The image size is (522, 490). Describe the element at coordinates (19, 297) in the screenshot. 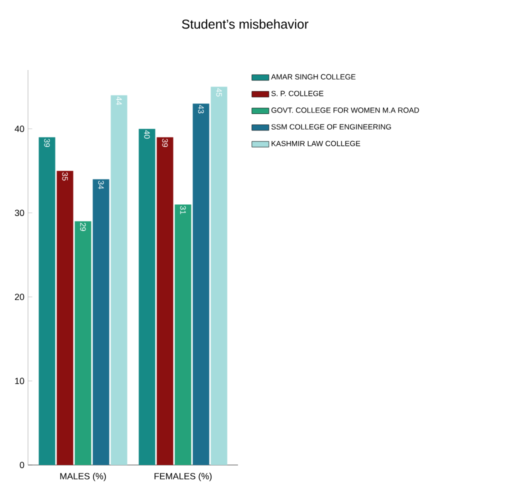

I see `y-tick-label: 20` at that location.